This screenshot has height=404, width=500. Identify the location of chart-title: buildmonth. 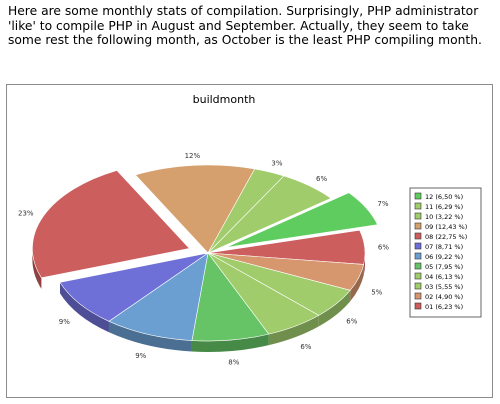
(224, 99).